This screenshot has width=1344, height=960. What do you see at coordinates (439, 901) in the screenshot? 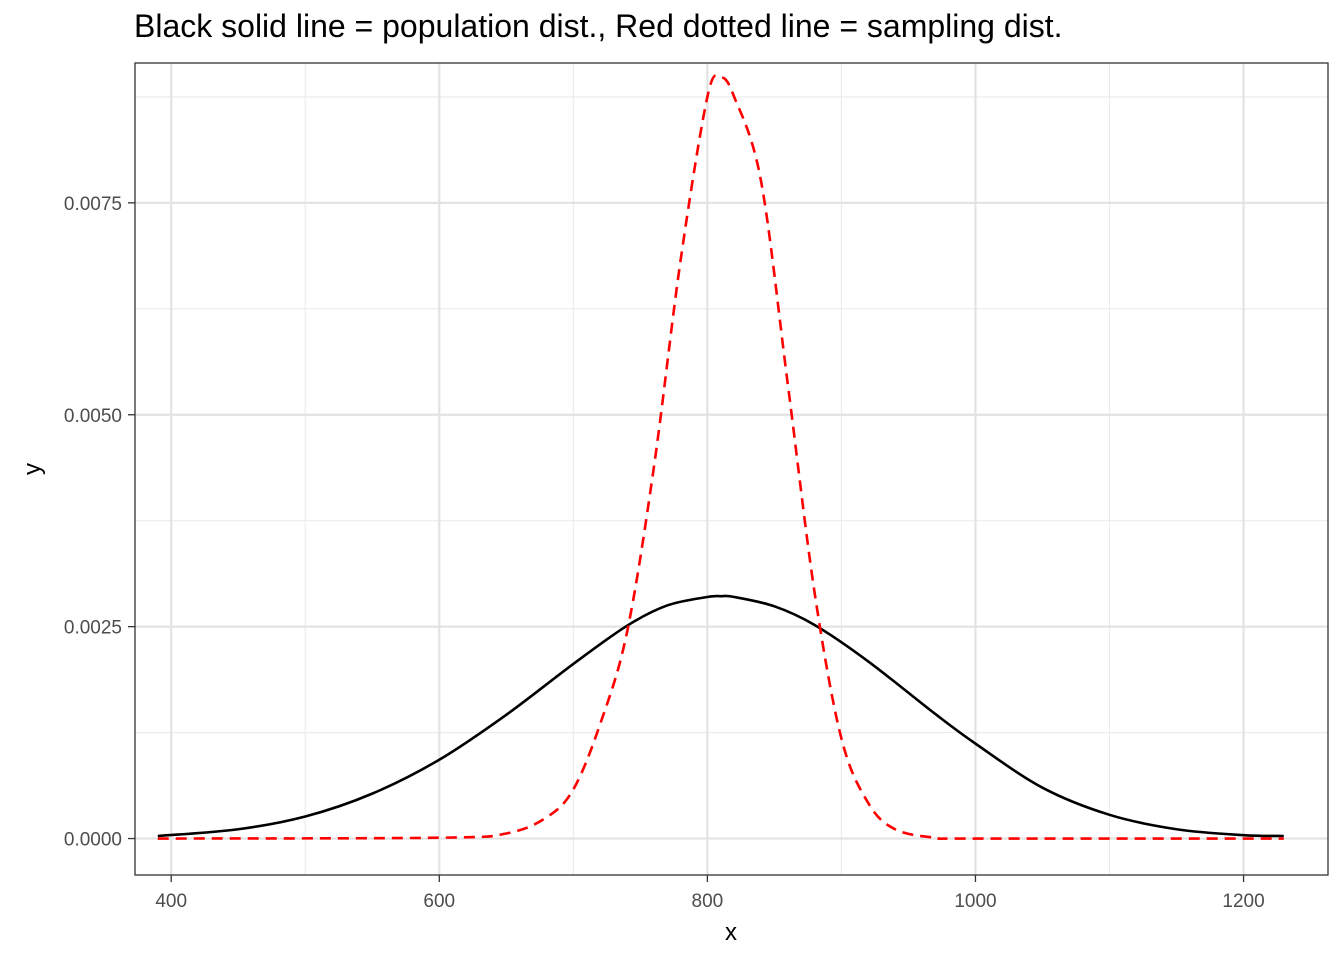
I see `x-tick-label-1: 600` at bounding box center [439, 901].